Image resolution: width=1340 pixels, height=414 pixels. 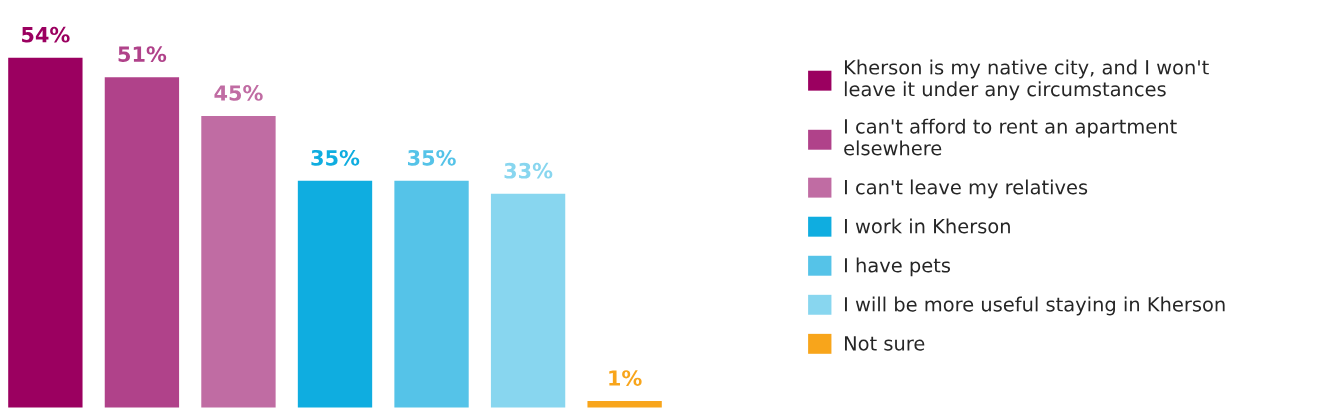 I want to click on legend-label: I can't afford to rent an apartment elsewhere, so click(x=1010, y=137).